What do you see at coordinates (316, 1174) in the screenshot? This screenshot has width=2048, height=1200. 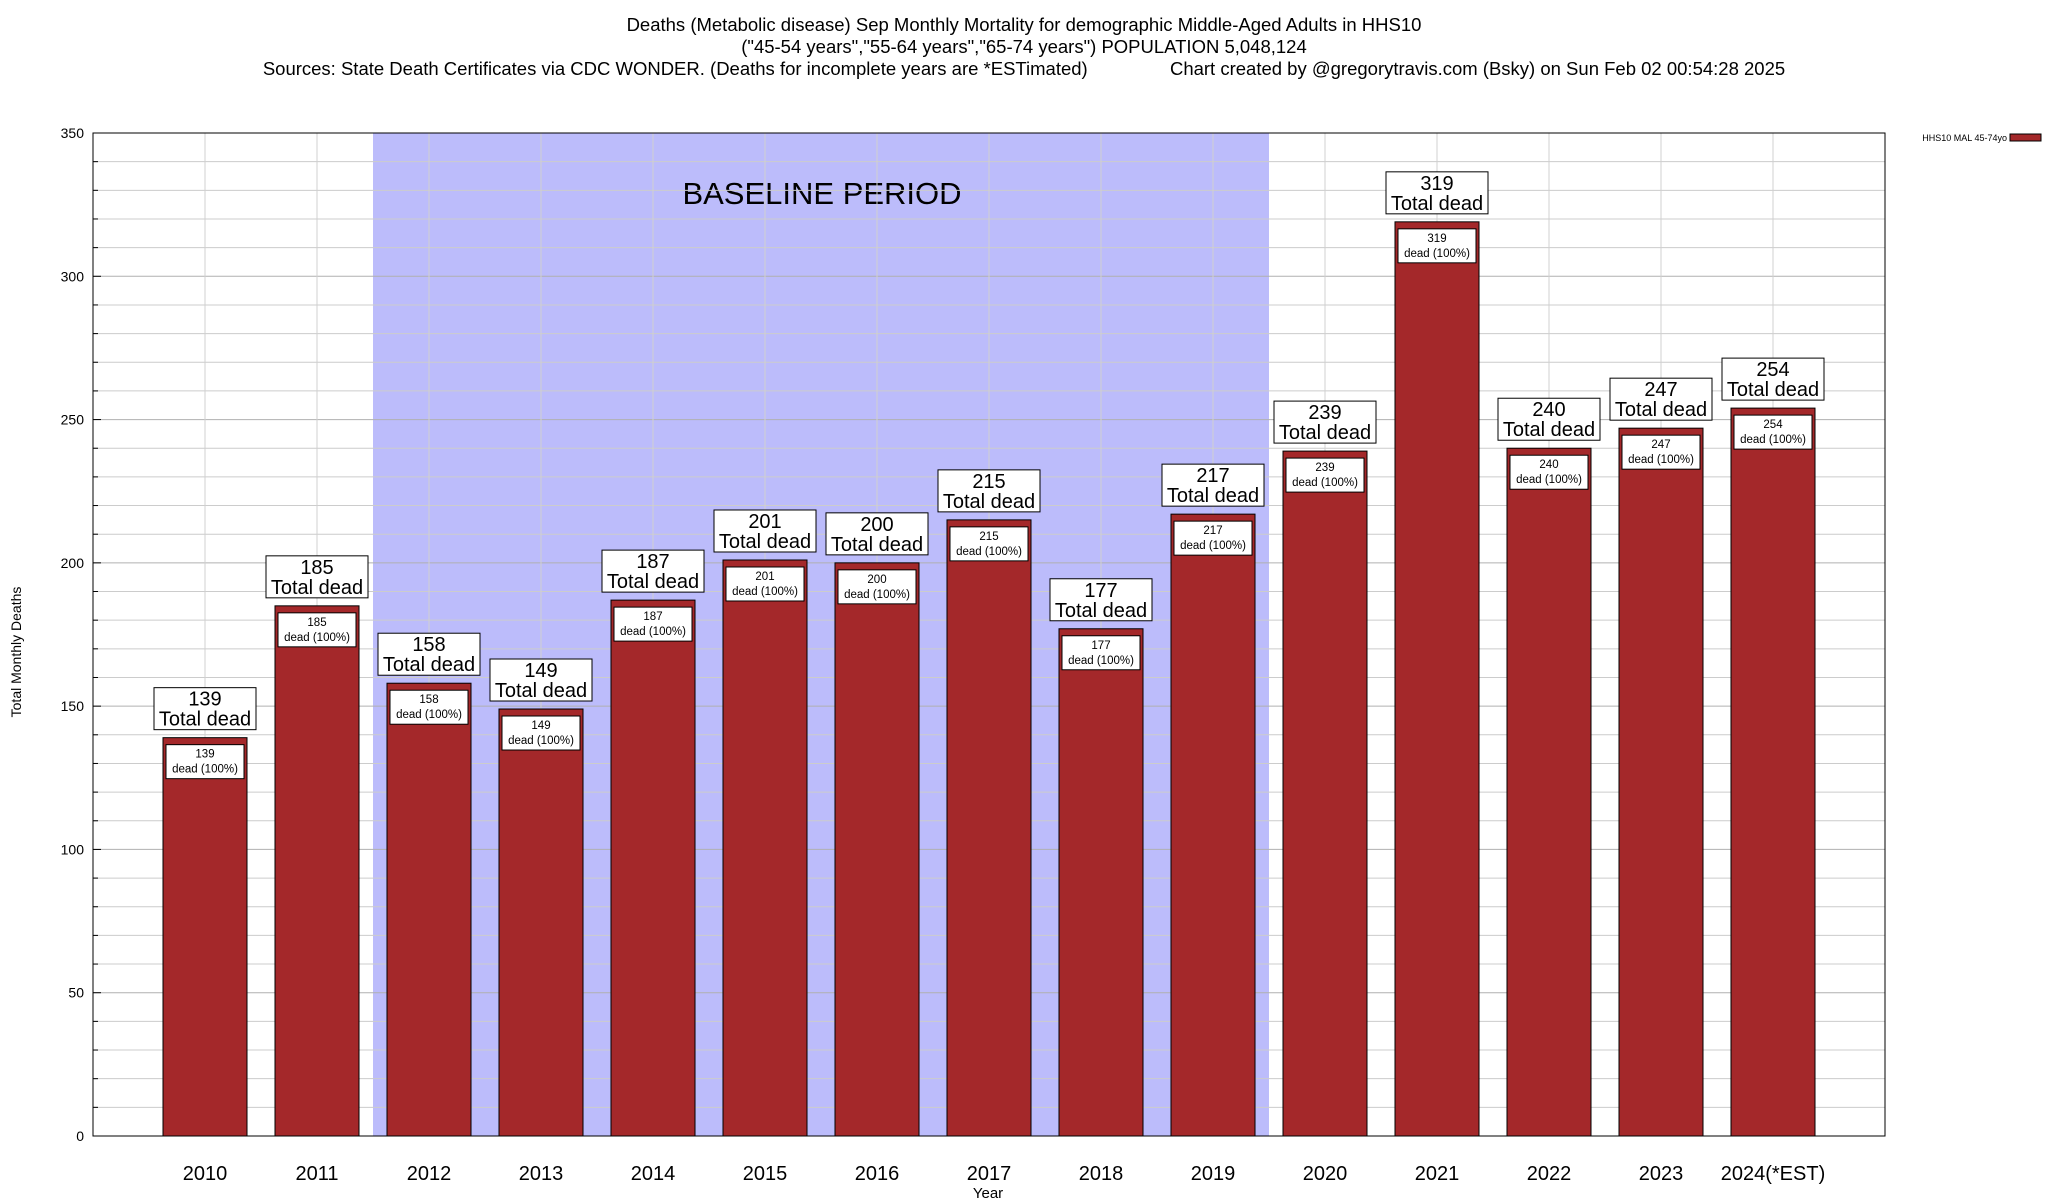 I see `x-tick-label: 2011` at bounding box center [316, 1174].